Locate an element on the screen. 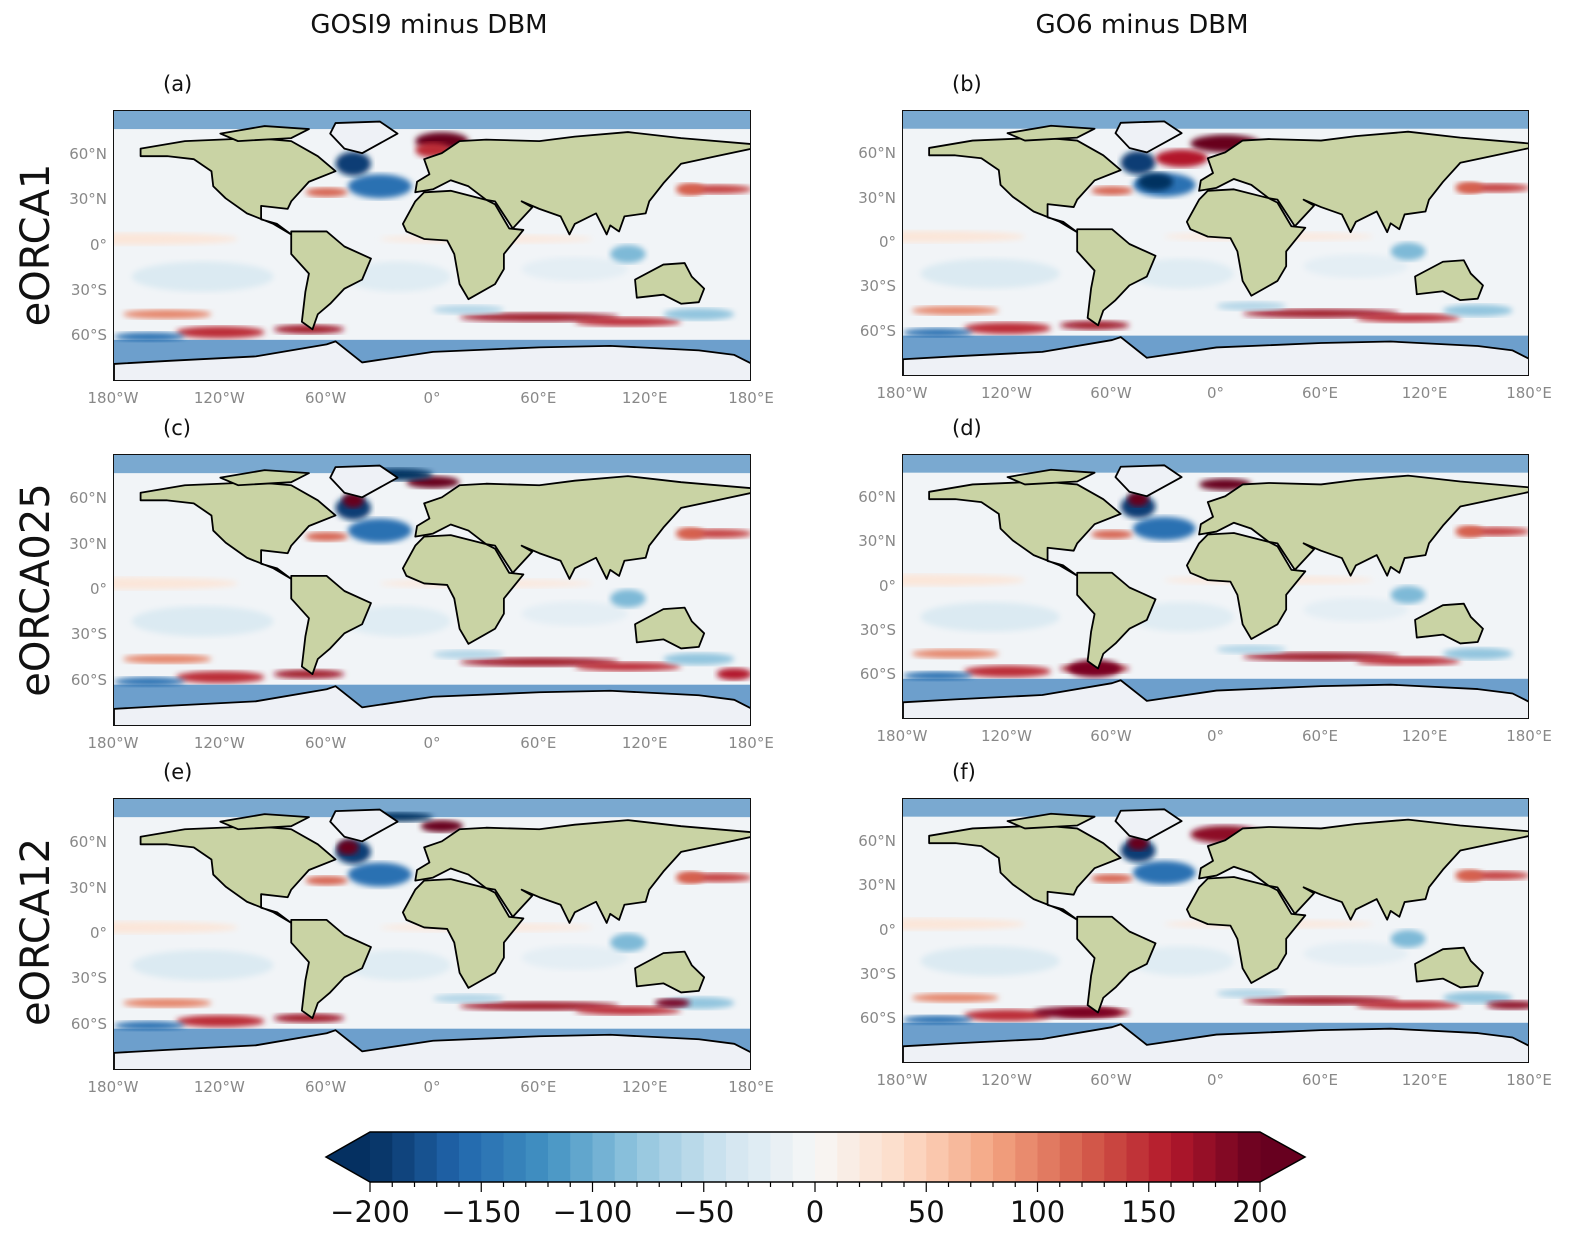  colorbar-tick-label: −100 is located at coordinates (592, 1212).